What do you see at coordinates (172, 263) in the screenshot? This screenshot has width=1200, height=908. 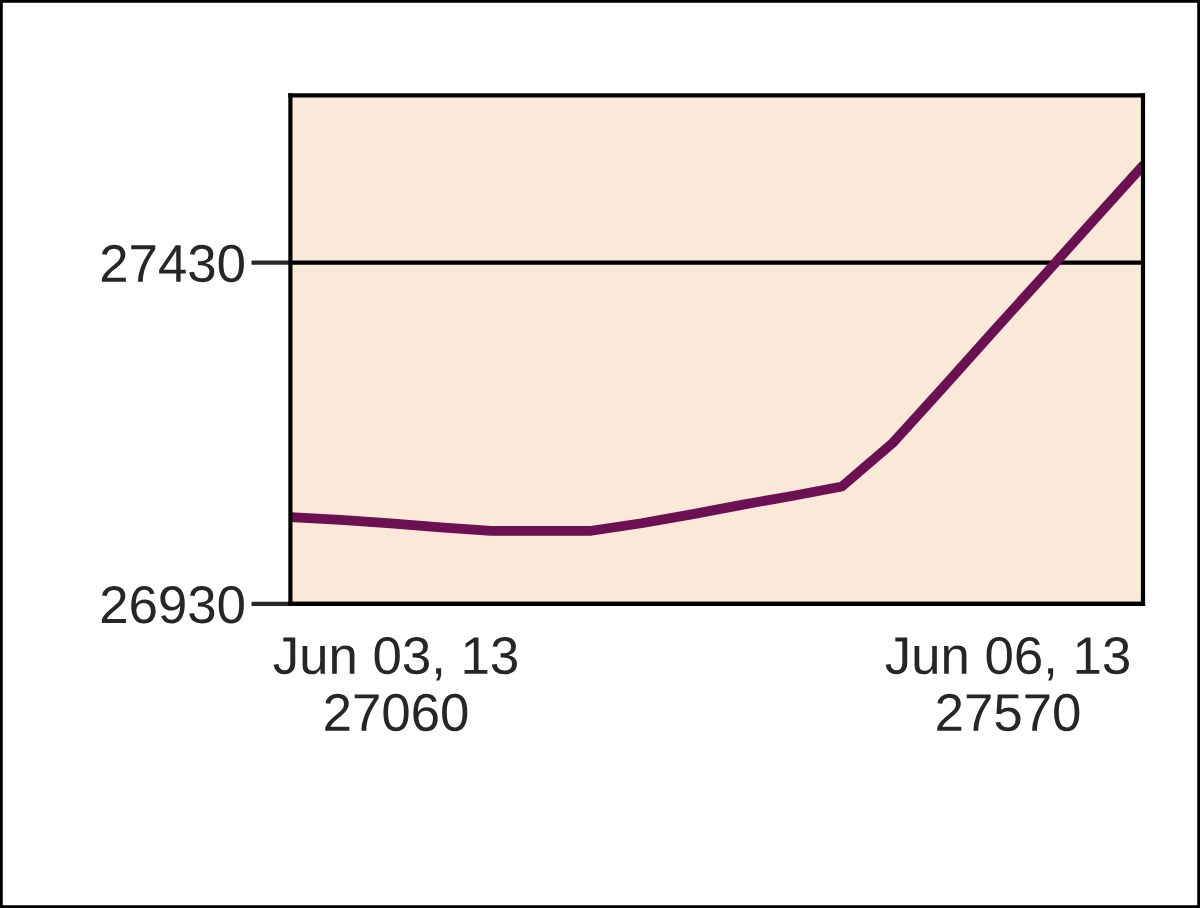 I see `y-tick-label: 27430` at bounding box center [172, 263].